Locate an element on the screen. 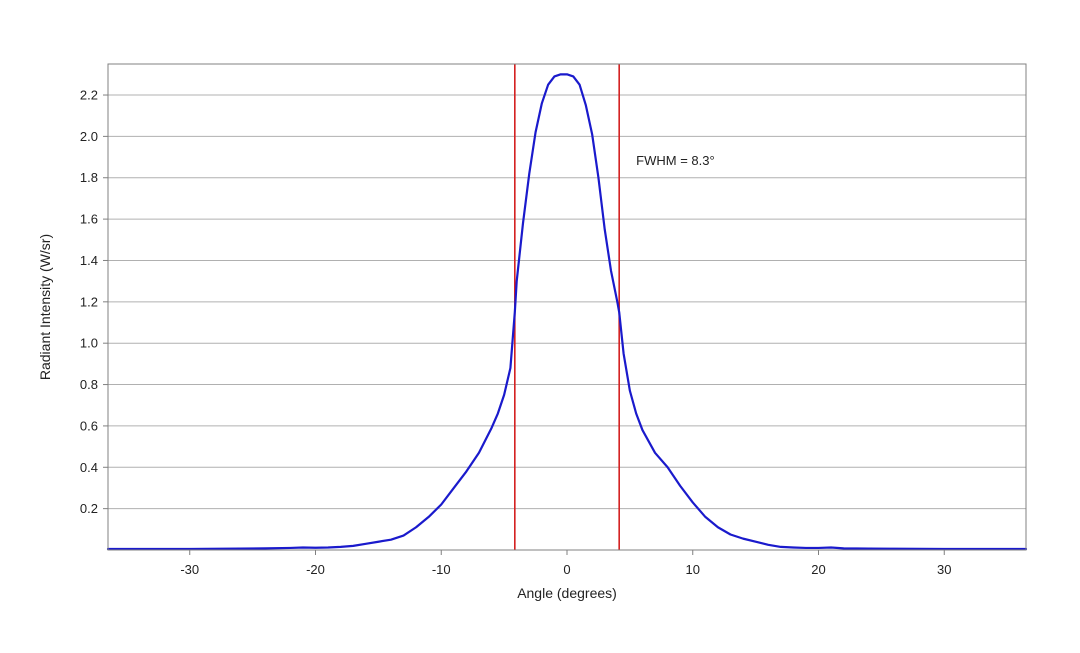  y-tick-label: 0.2 is located at coordinates (89, 508).